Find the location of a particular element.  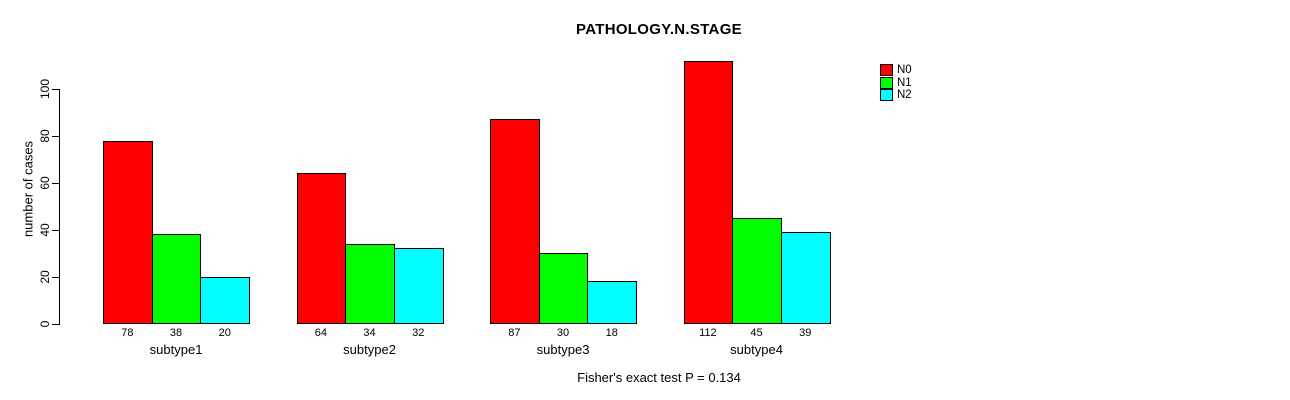

bar-n1-subtype3 is located at coordinates (563, 289).